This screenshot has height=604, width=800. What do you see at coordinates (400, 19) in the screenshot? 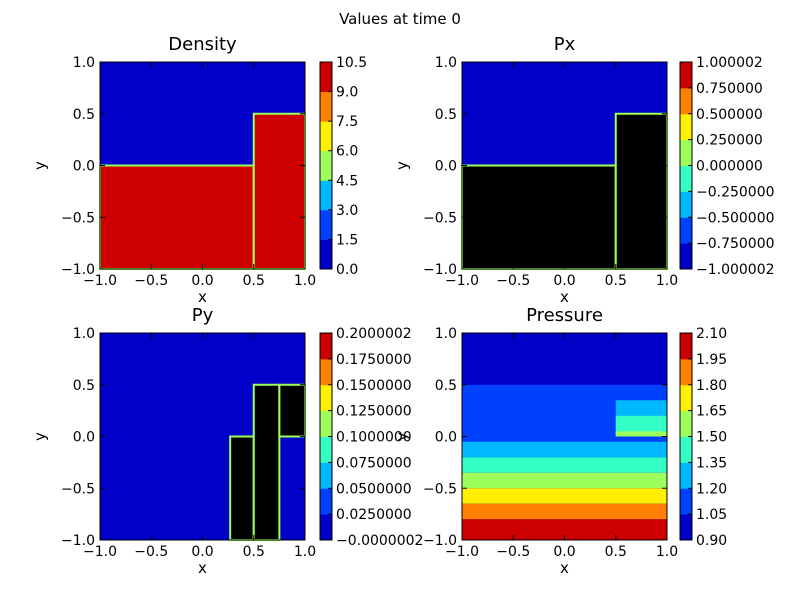
I see `figure-suptitle: Values at time 0` at bounding box center [400, 19].